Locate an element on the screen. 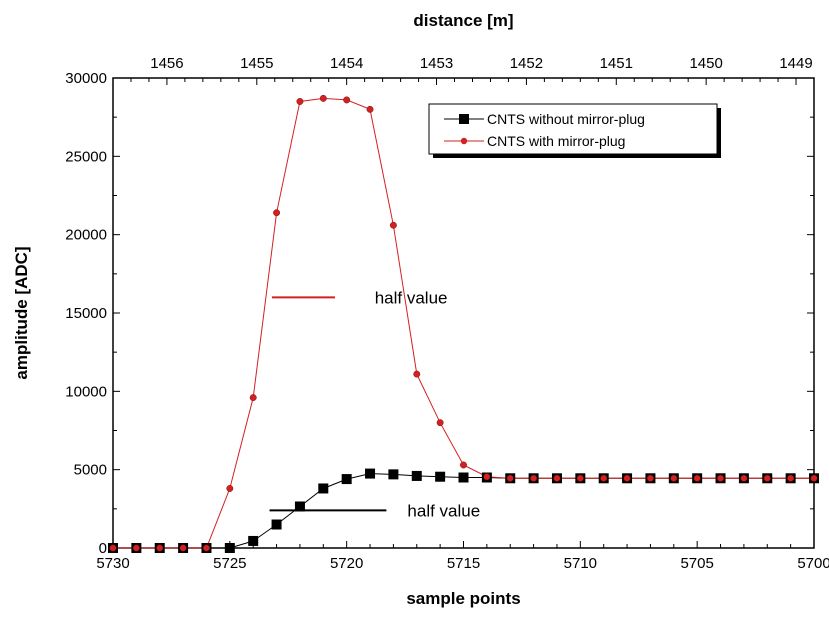  legend-box is located at coordinates (573, 129).